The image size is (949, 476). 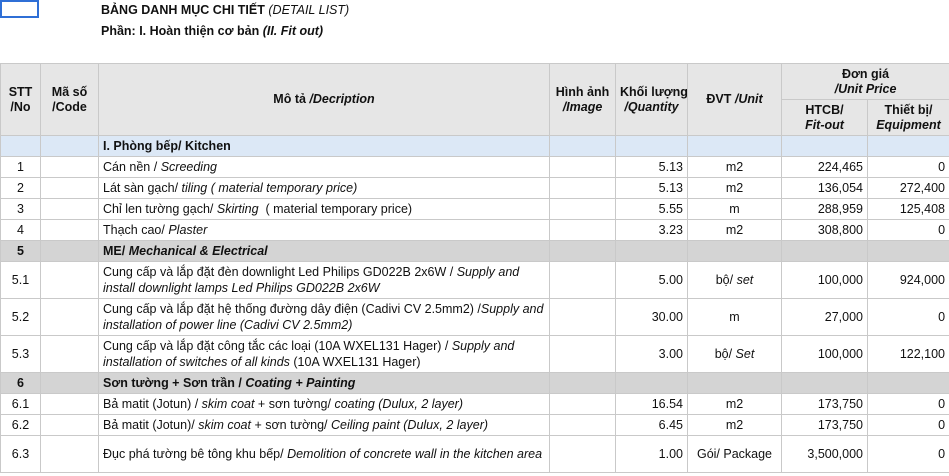 What do you see at coordinates (20, 99) in the screenshot?
I see `col-header-no: STT/No` at bounding box center [20, 99].